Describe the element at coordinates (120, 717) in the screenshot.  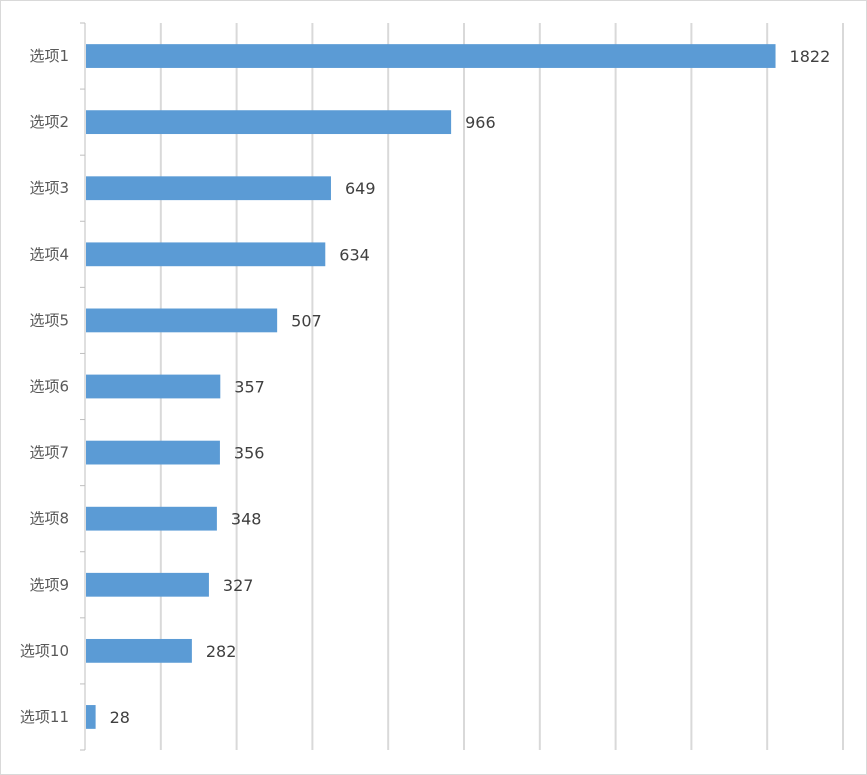
I see `data-label: 28` at that location.